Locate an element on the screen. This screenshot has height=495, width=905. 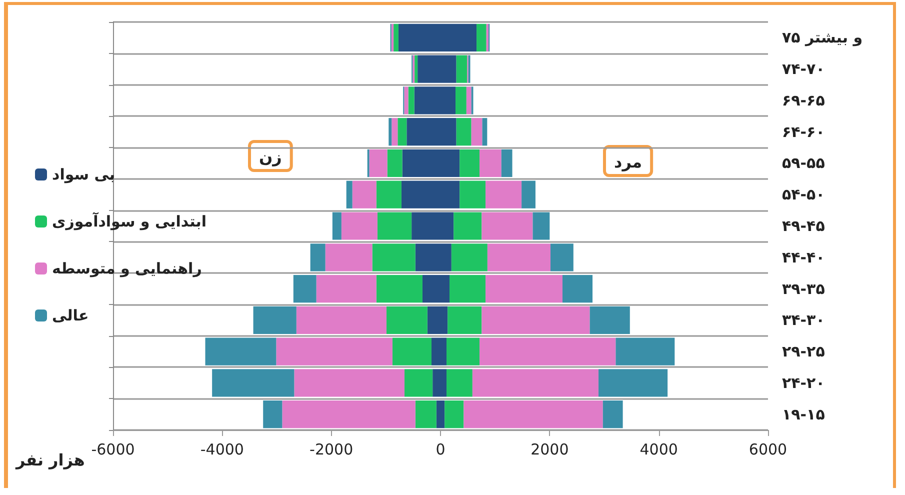
x-axis-title: هزار نفر is located at coordinates (50, 460).